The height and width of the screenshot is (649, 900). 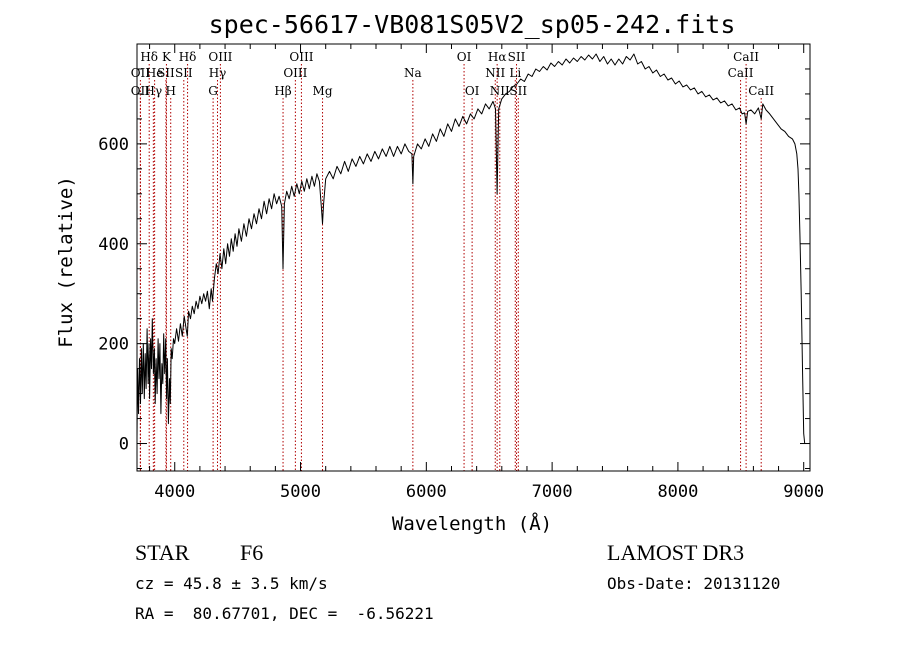 I want to click on survey-name: LAMOST DR3, so click(x=676, y=552).